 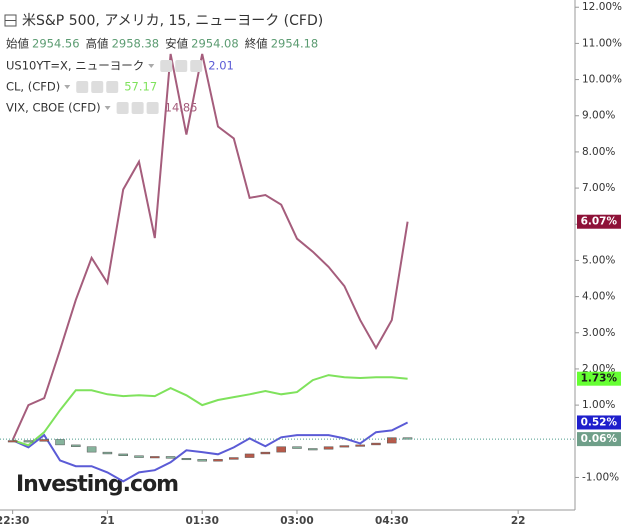 I want to click on ohlc-value: 2958.38, so click(x=136, y=44).